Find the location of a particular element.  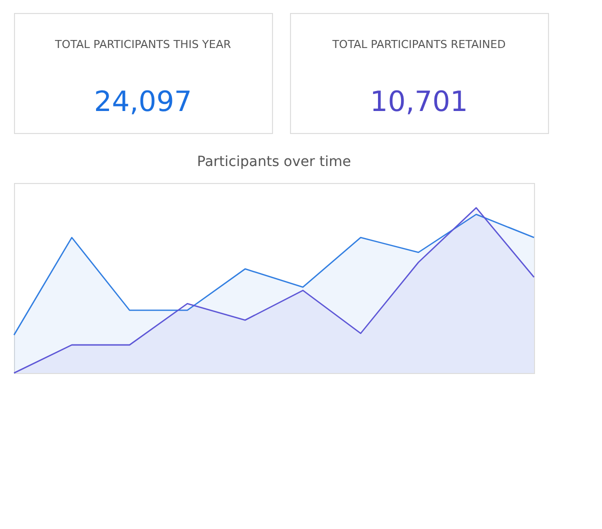

text: TOTAL PARTICIPANTS THIS YEAR is located at coordinates (143, 44).